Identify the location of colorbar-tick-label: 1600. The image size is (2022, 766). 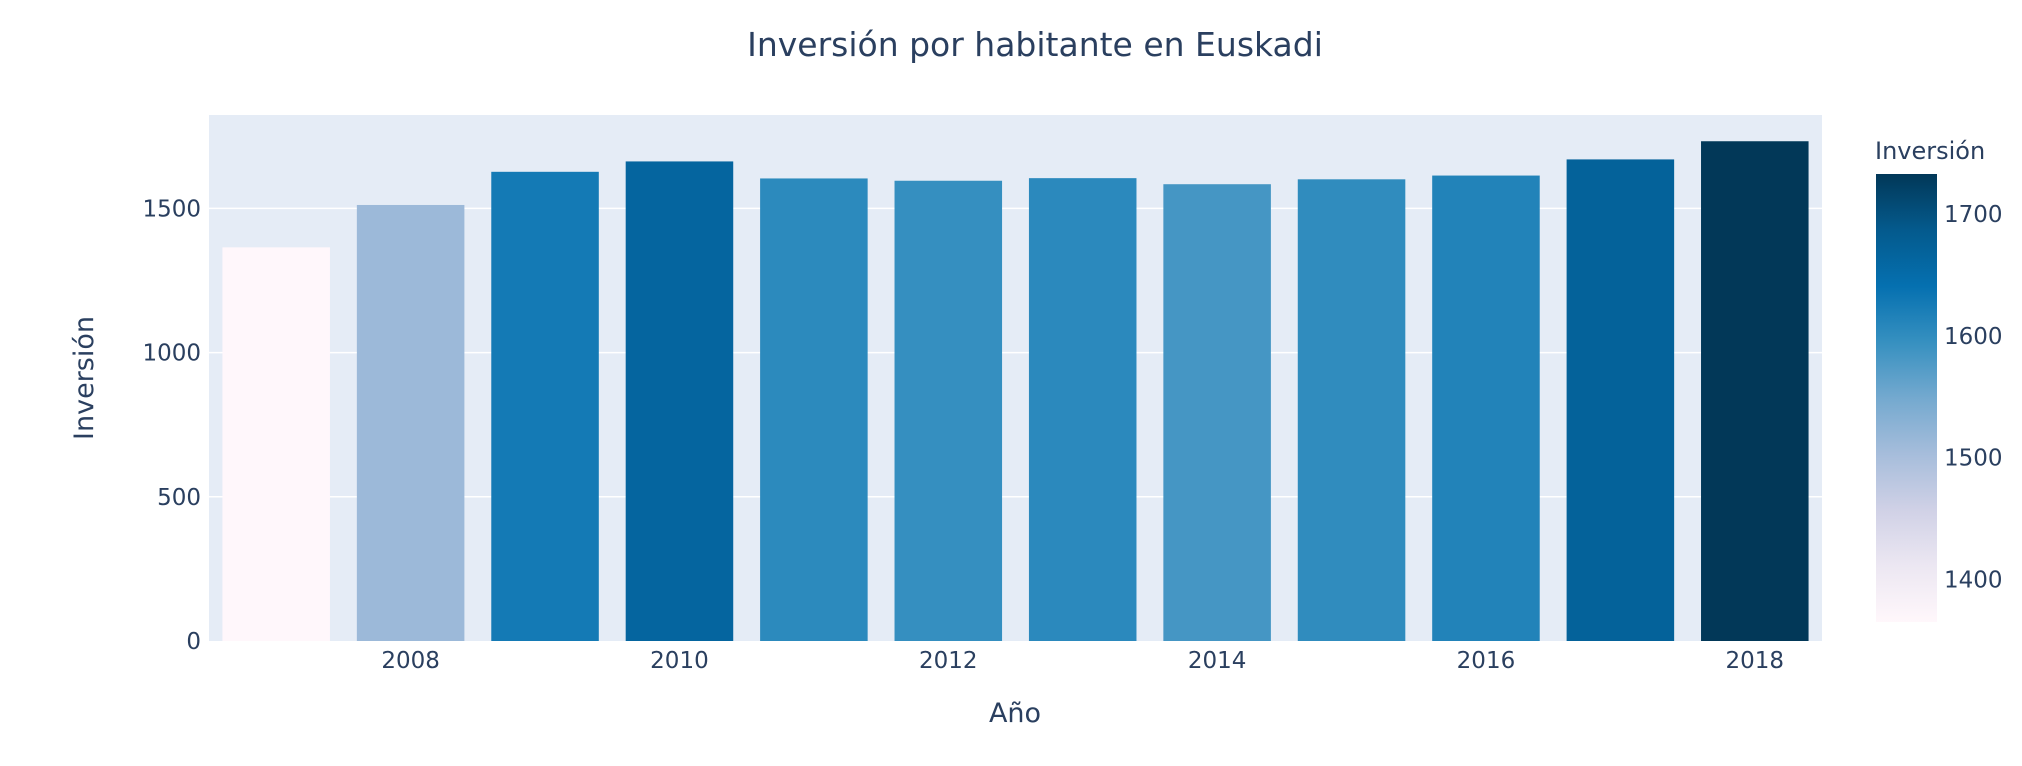
(1973, 337).